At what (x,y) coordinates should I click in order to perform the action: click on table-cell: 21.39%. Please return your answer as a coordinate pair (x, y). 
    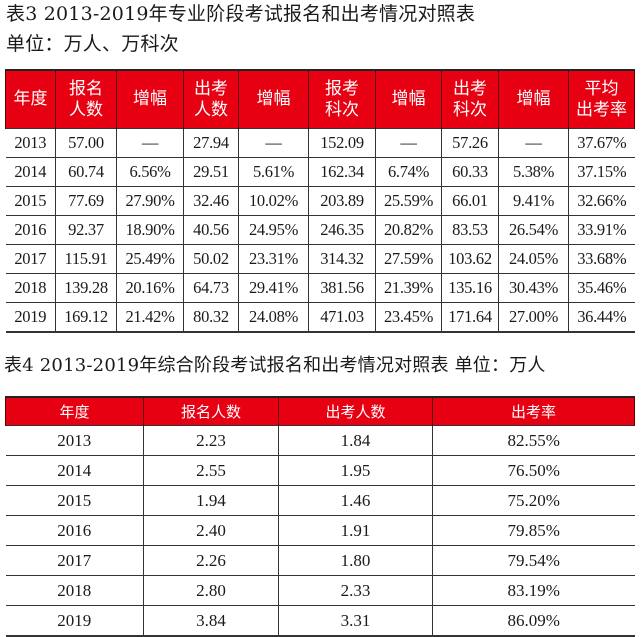
    Looking at the image, I should click on (408, 288).